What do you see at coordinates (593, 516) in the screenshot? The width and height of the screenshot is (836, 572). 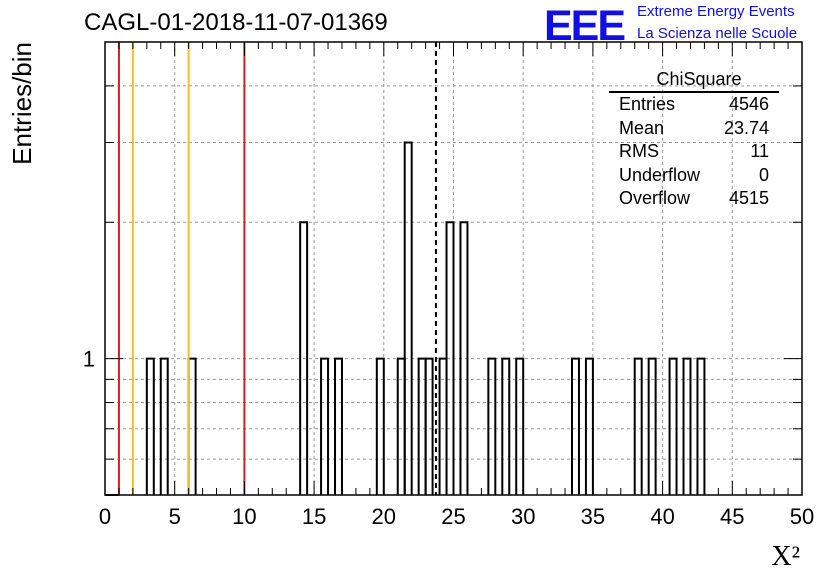 I see `x-tick-label: 35` at bounding box center [593, 516].